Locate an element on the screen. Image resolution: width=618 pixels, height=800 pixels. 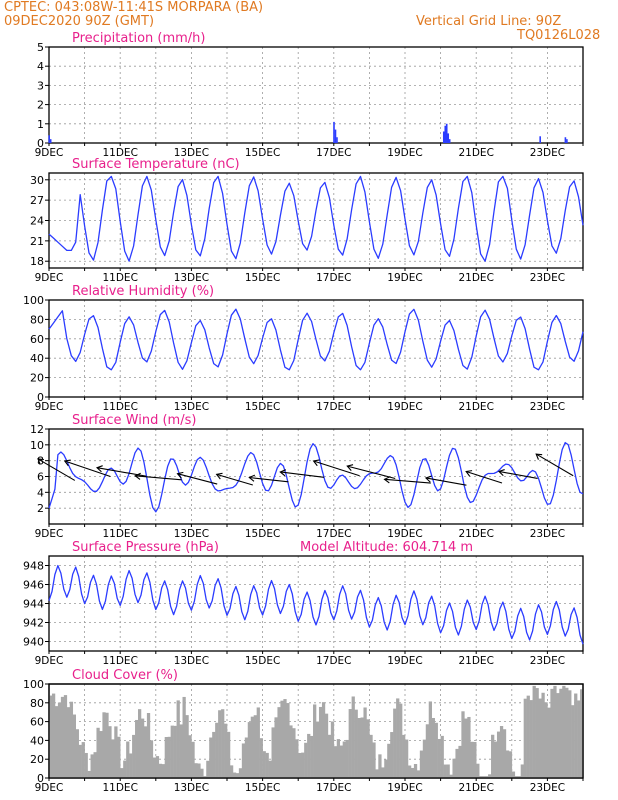
y-tick-label: 940 is located at coordinates (33, 642).